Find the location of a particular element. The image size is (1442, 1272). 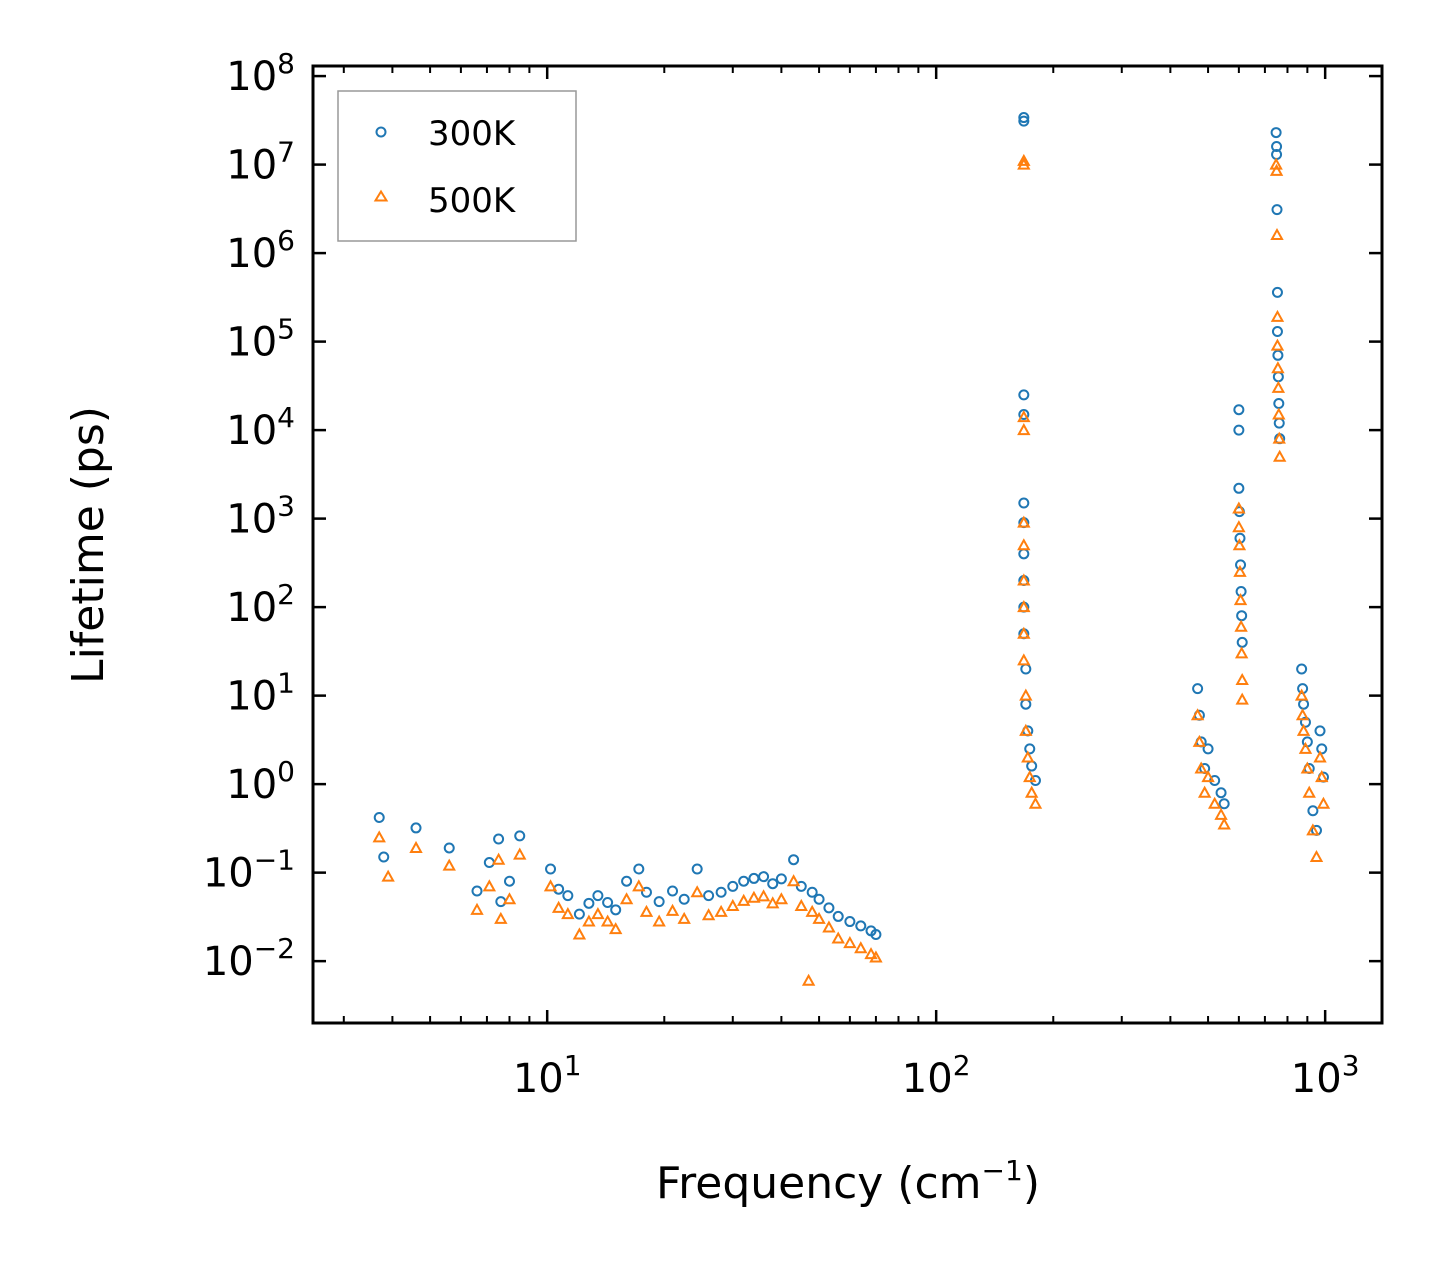

x-tick-label: 10¹ is located at coordinates (547, 1075).